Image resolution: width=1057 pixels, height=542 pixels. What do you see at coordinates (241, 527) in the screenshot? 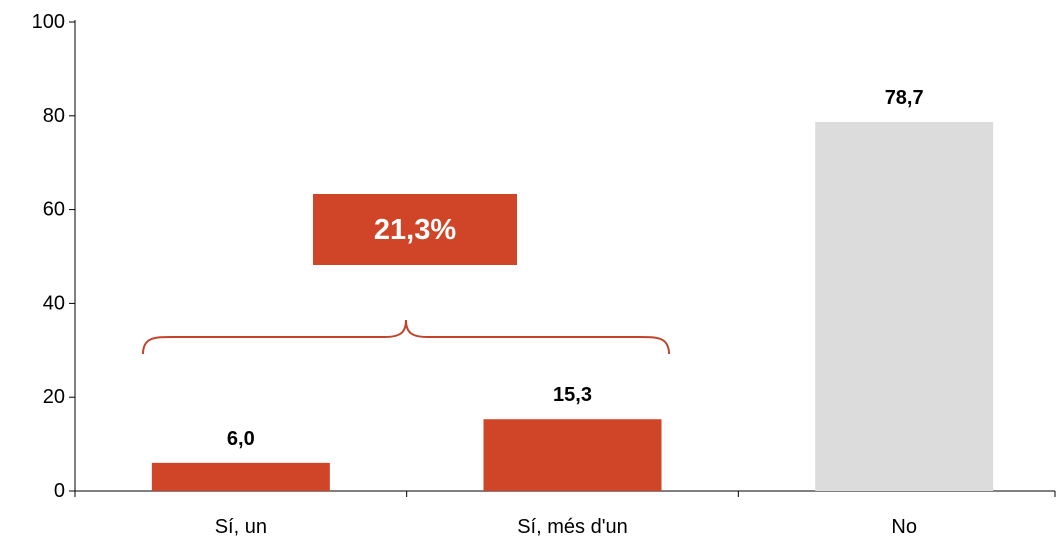
I see `x-category-label: Sí, un` at bounding box center [241, 527].